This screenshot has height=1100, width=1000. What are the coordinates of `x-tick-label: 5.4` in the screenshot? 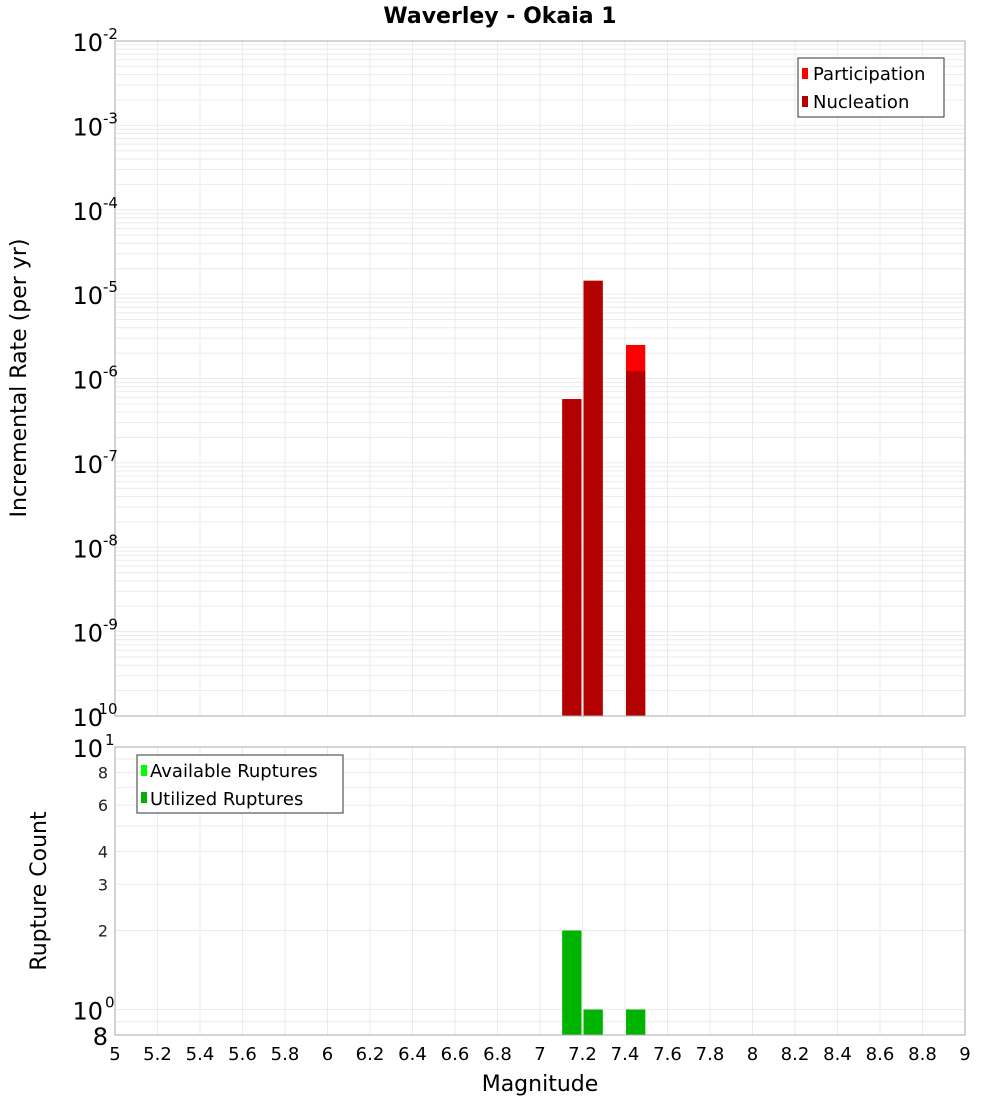 It's located at (200, 1054).